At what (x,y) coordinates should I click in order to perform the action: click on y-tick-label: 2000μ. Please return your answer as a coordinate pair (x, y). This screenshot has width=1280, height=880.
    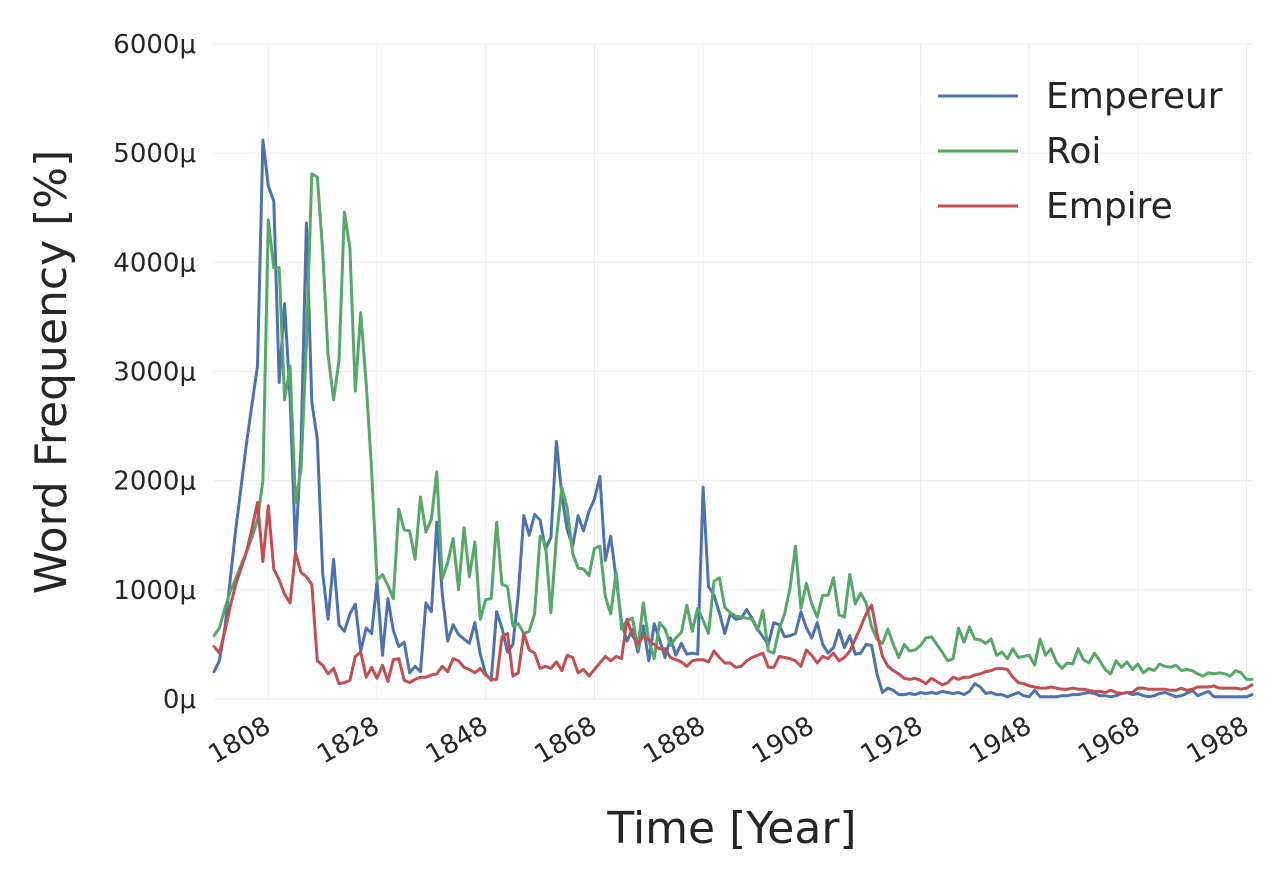
    Looking at the image, I should click on (154, 482).